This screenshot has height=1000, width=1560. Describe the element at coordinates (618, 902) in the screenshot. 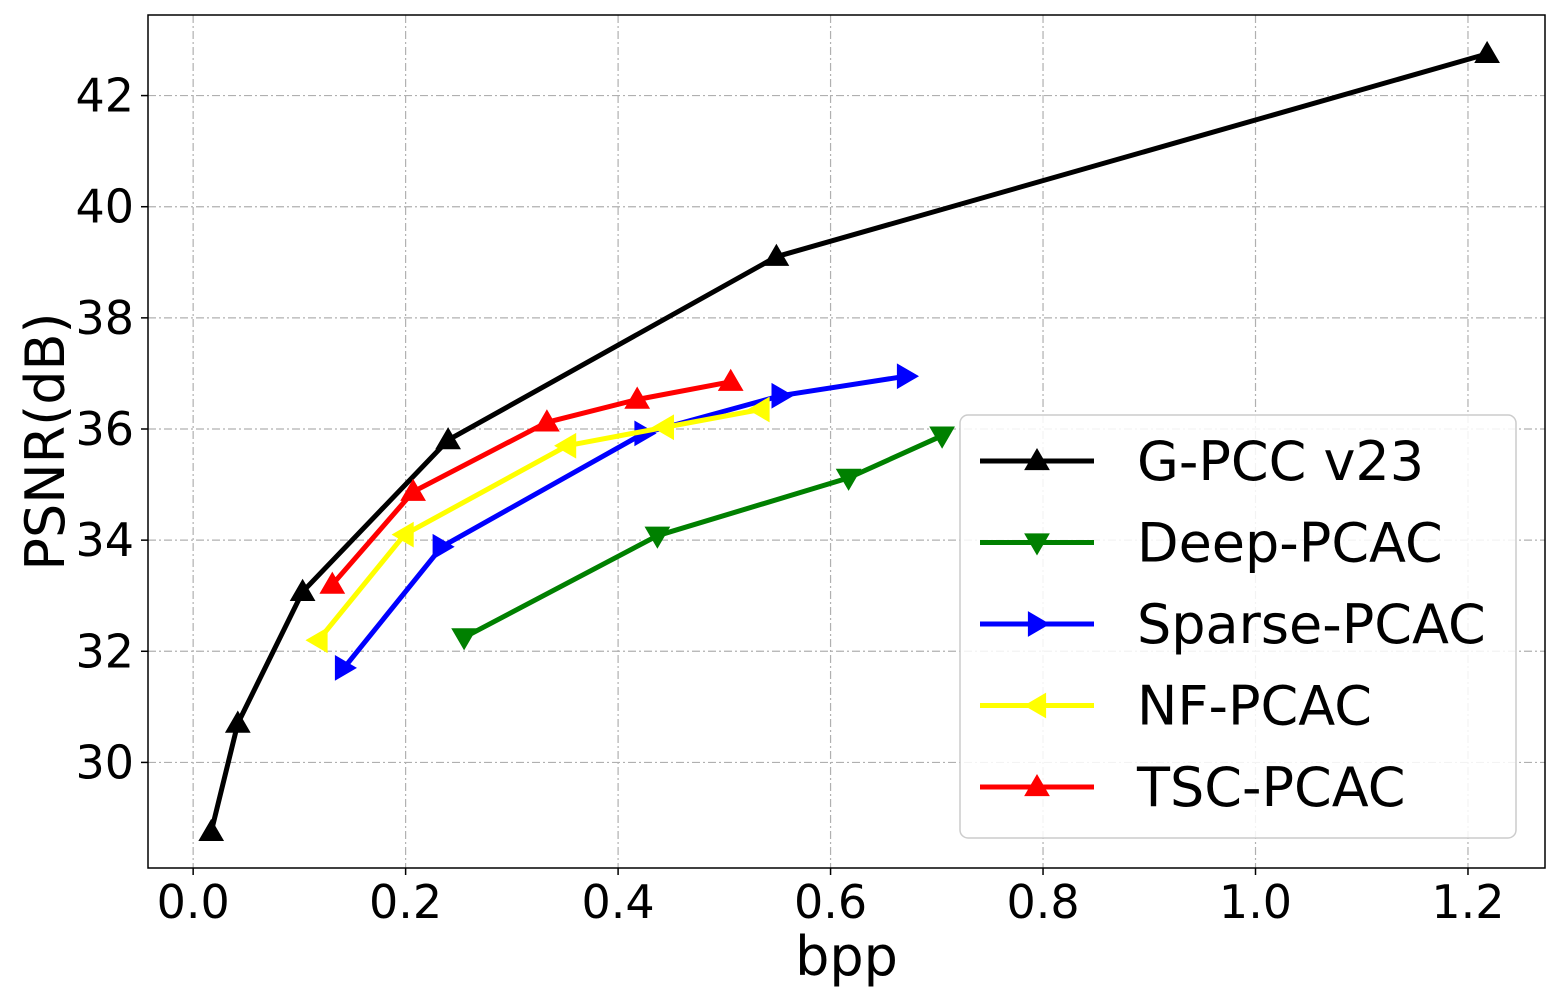

I see `x-tick-label: 0.4` at that location.